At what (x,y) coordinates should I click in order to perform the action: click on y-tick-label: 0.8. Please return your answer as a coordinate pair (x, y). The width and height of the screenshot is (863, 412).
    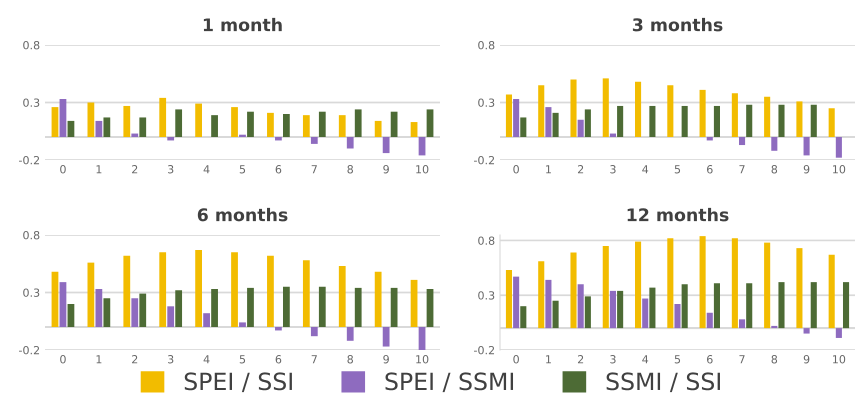
    Looking at the image, I should click on (31, 45).